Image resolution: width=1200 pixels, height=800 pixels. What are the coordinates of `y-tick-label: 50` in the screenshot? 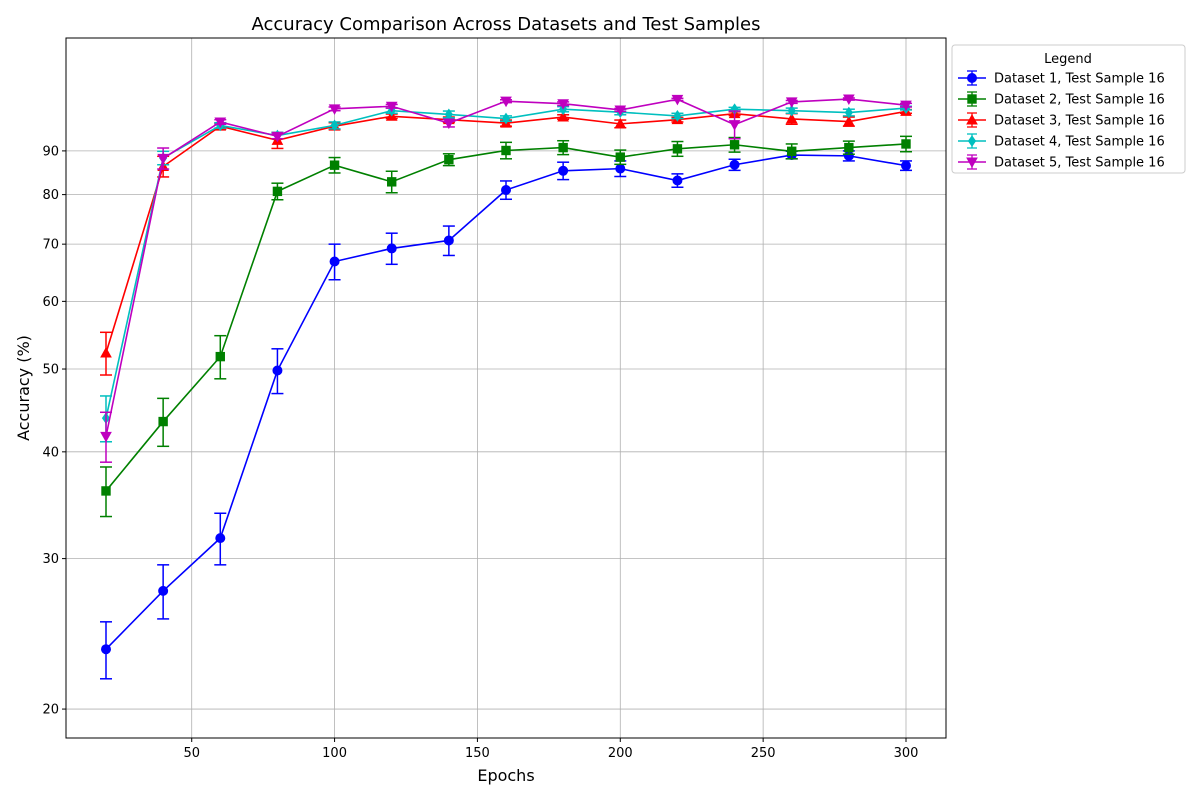 It's located at (50, 370).